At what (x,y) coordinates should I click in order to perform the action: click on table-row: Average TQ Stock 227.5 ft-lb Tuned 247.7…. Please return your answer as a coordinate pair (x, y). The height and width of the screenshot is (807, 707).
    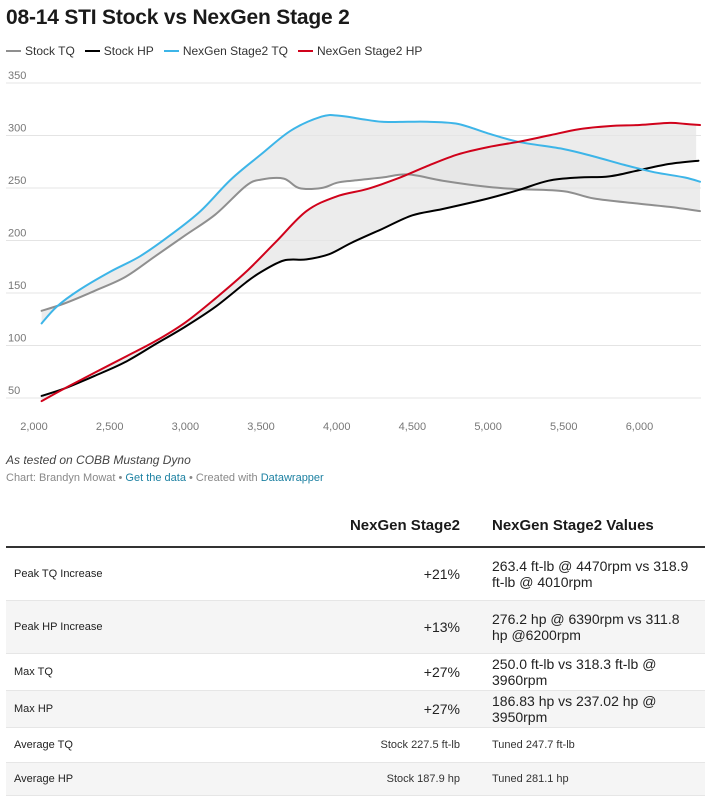
    Looking at the image, I should click on (355, 744).